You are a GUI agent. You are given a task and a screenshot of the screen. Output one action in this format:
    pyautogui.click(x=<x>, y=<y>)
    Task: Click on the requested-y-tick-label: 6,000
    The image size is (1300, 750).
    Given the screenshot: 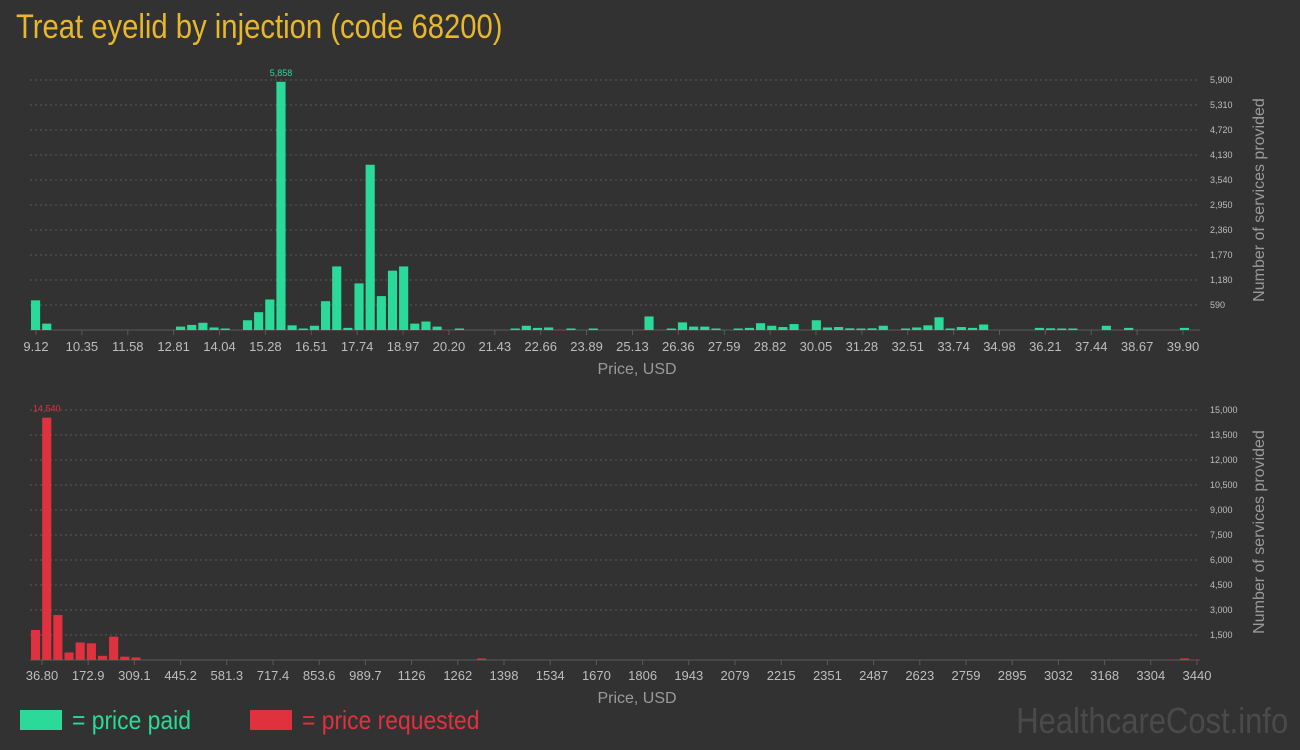 What is the action you would take?
    pyautogui.click(x=1221, y=560)
    